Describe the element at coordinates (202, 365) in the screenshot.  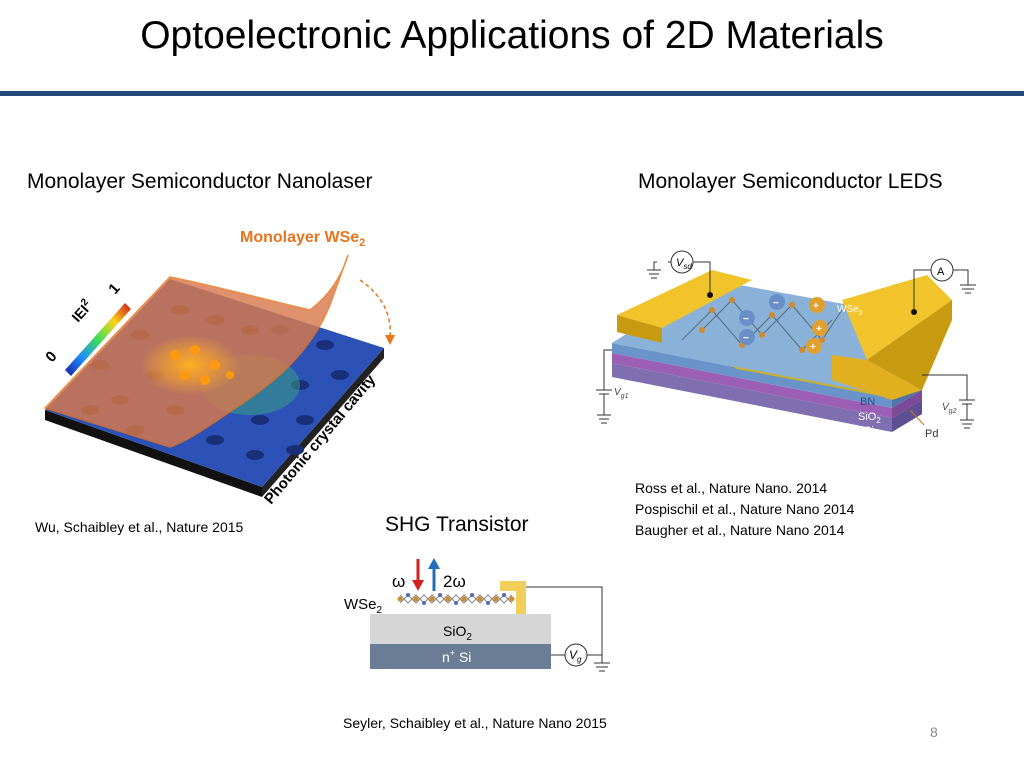
I see `hotspot-dots` at that location.